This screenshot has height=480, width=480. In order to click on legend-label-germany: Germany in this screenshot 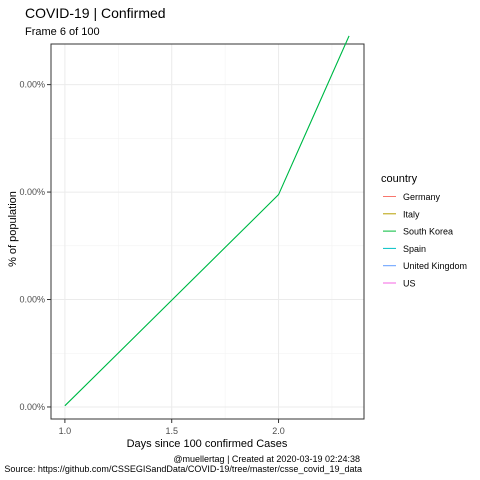, I will do `click(422, 197)`.